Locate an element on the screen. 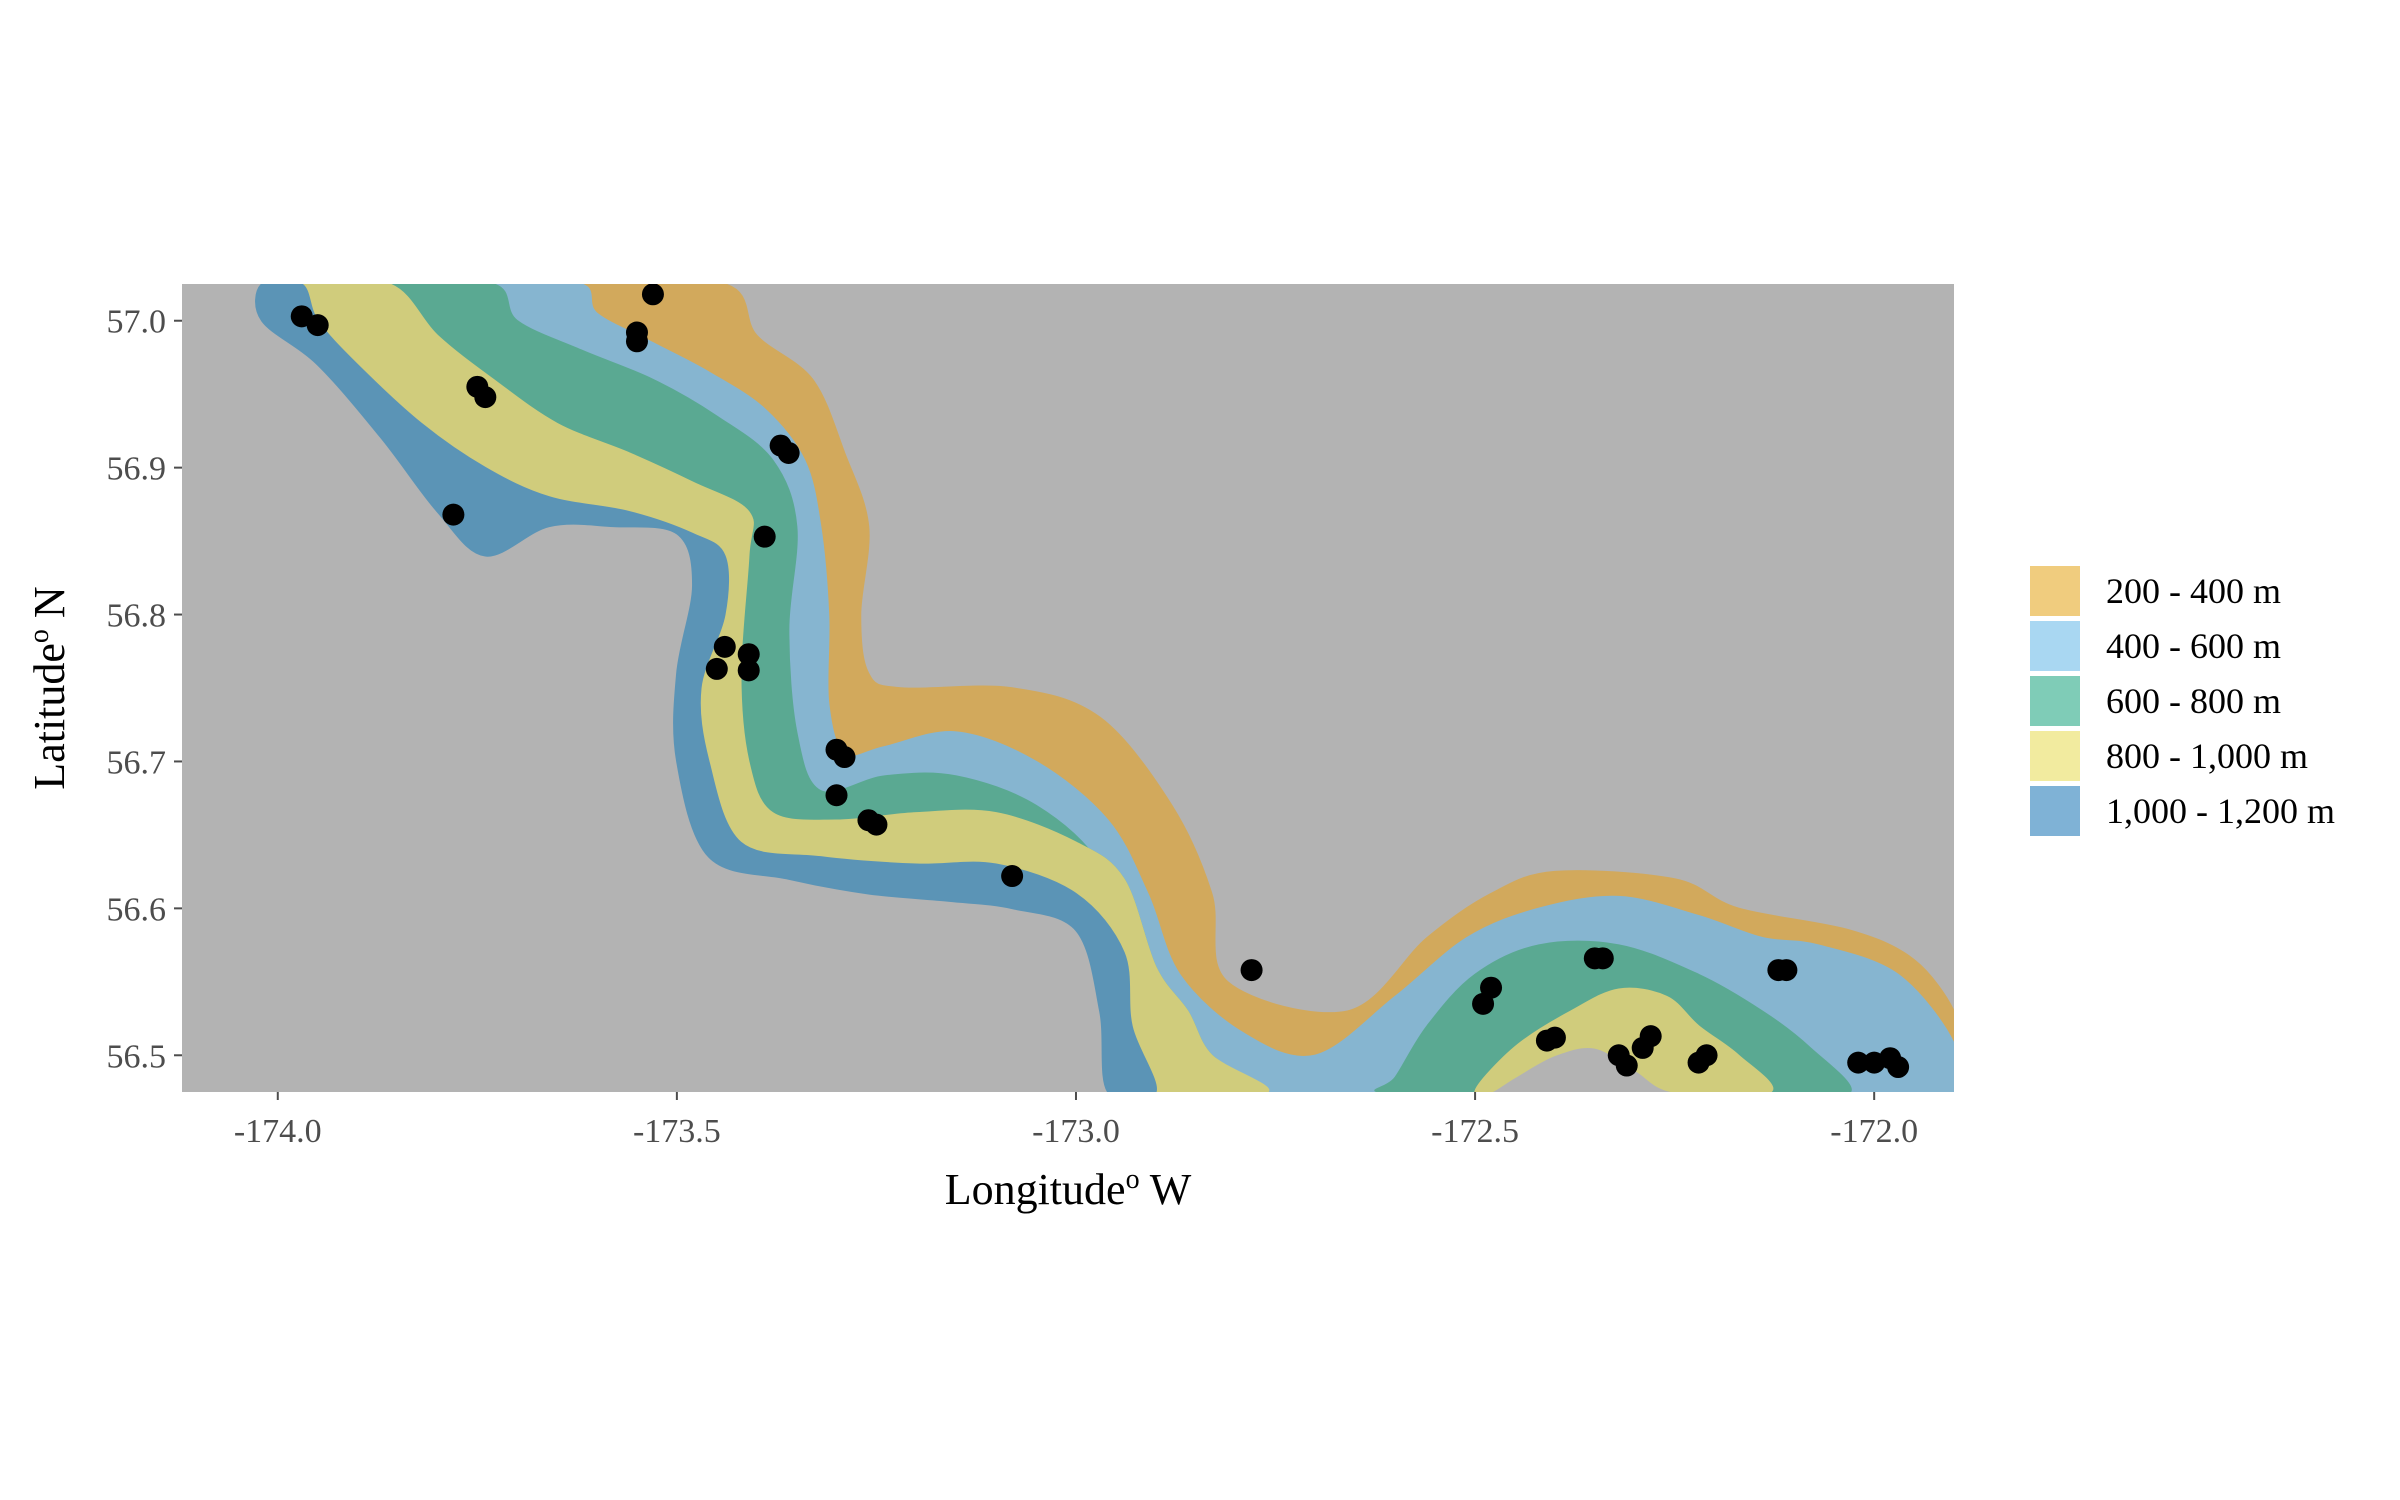  legend-label-3: 800 - 1,000 m is located at coordinates (2207, 756).